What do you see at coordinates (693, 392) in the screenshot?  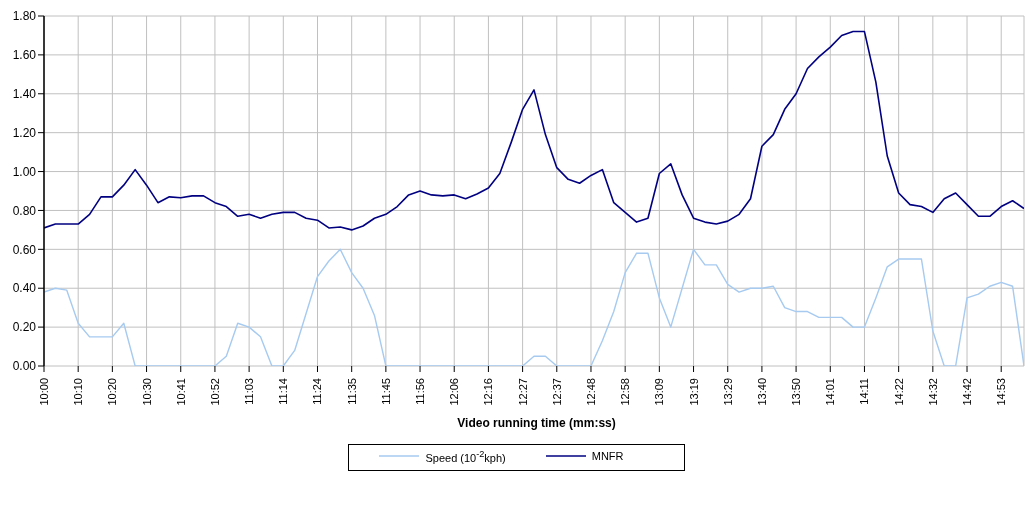 I see `x-tick-label: 13:19` at bounding box center [693, 392].